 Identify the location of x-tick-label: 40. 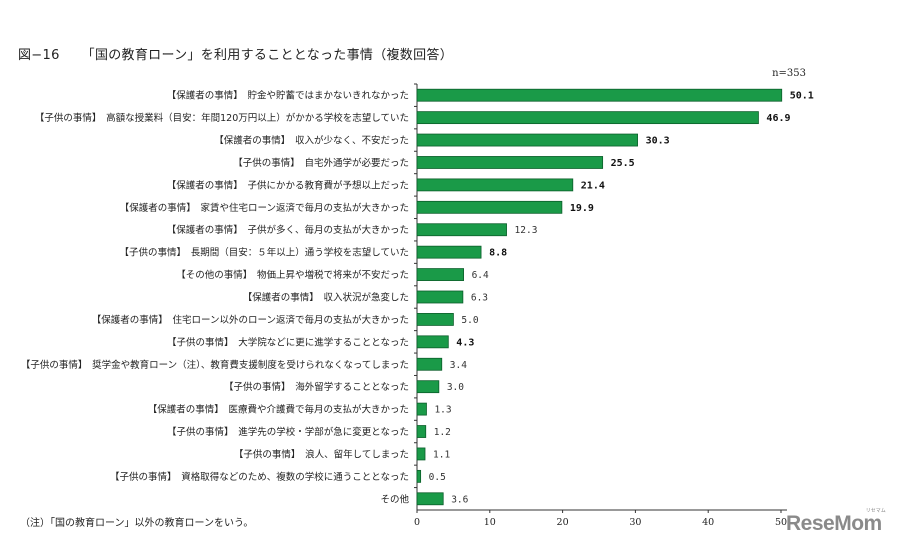
(708, 522).